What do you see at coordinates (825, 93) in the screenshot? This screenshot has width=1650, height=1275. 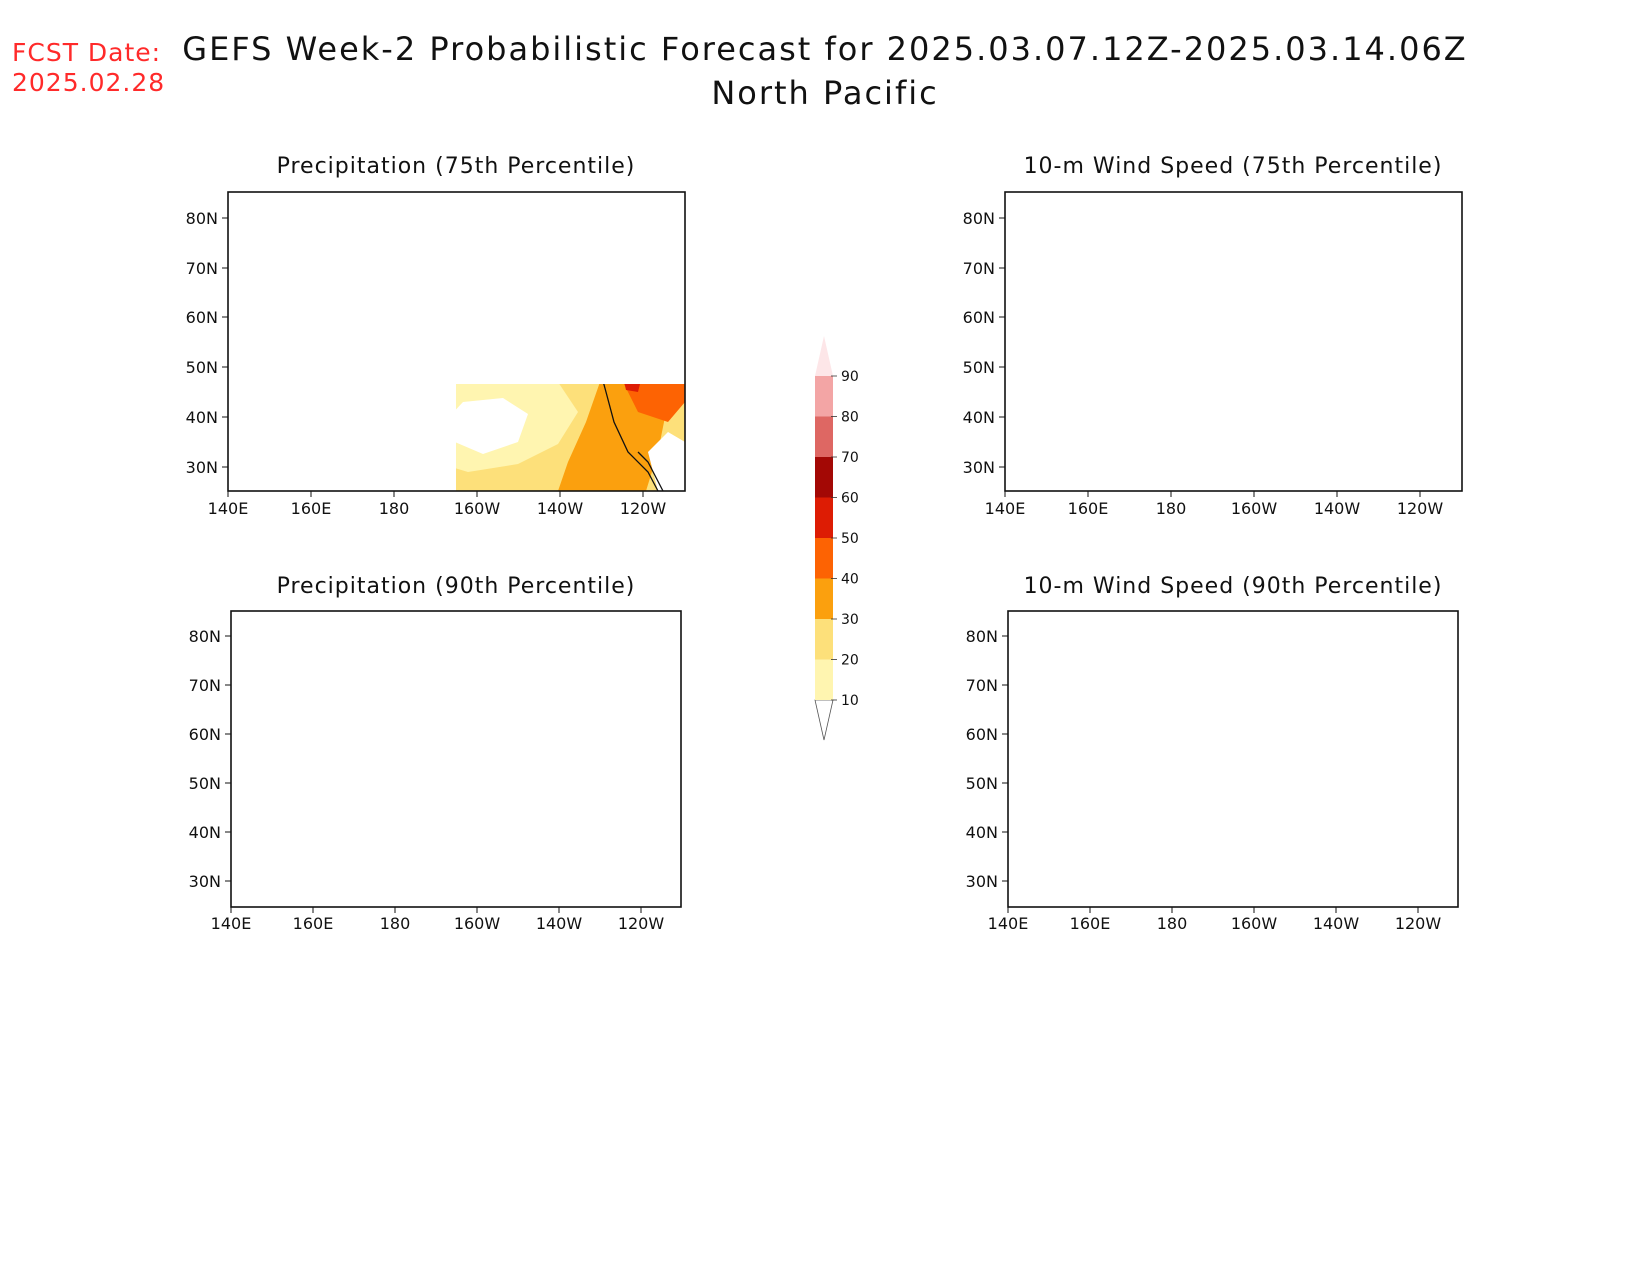 I see `region-subtitle: North Pacific` at bounding box center [825, 93].